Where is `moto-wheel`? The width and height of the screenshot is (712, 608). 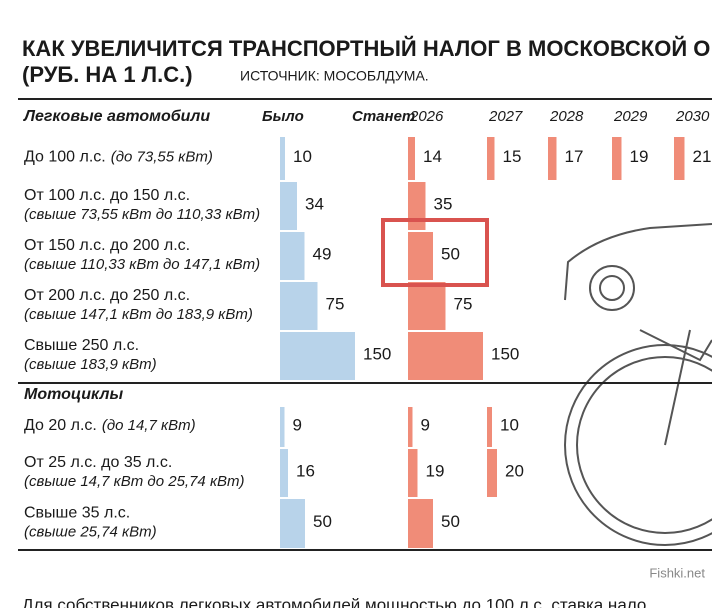 moto-wheel is located at coordinates (638, 445).